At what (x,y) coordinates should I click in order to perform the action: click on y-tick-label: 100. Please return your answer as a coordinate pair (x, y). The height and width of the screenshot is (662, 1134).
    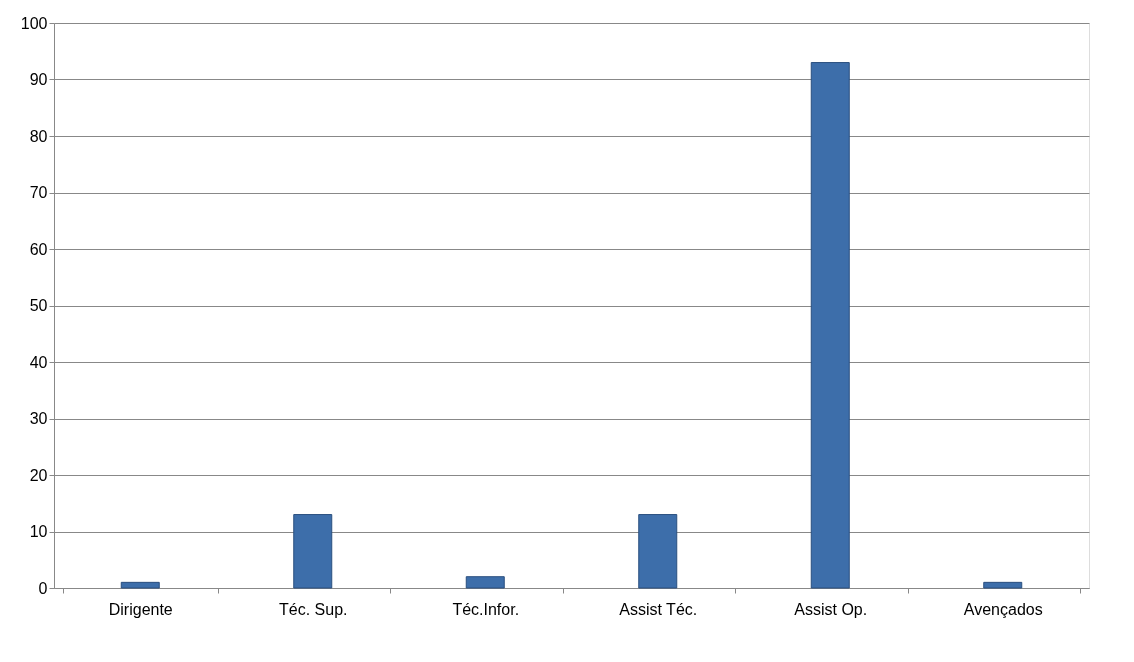
    Looking at the image, I should click on (34, 23).